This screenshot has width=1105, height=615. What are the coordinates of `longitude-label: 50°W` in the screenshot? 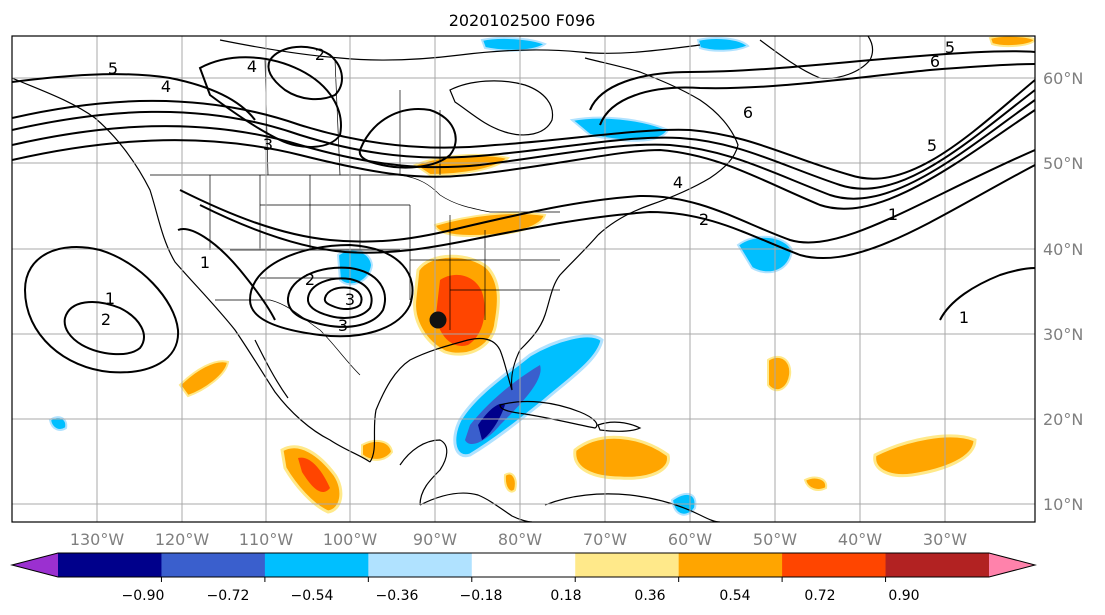 It's located at (775, 539).